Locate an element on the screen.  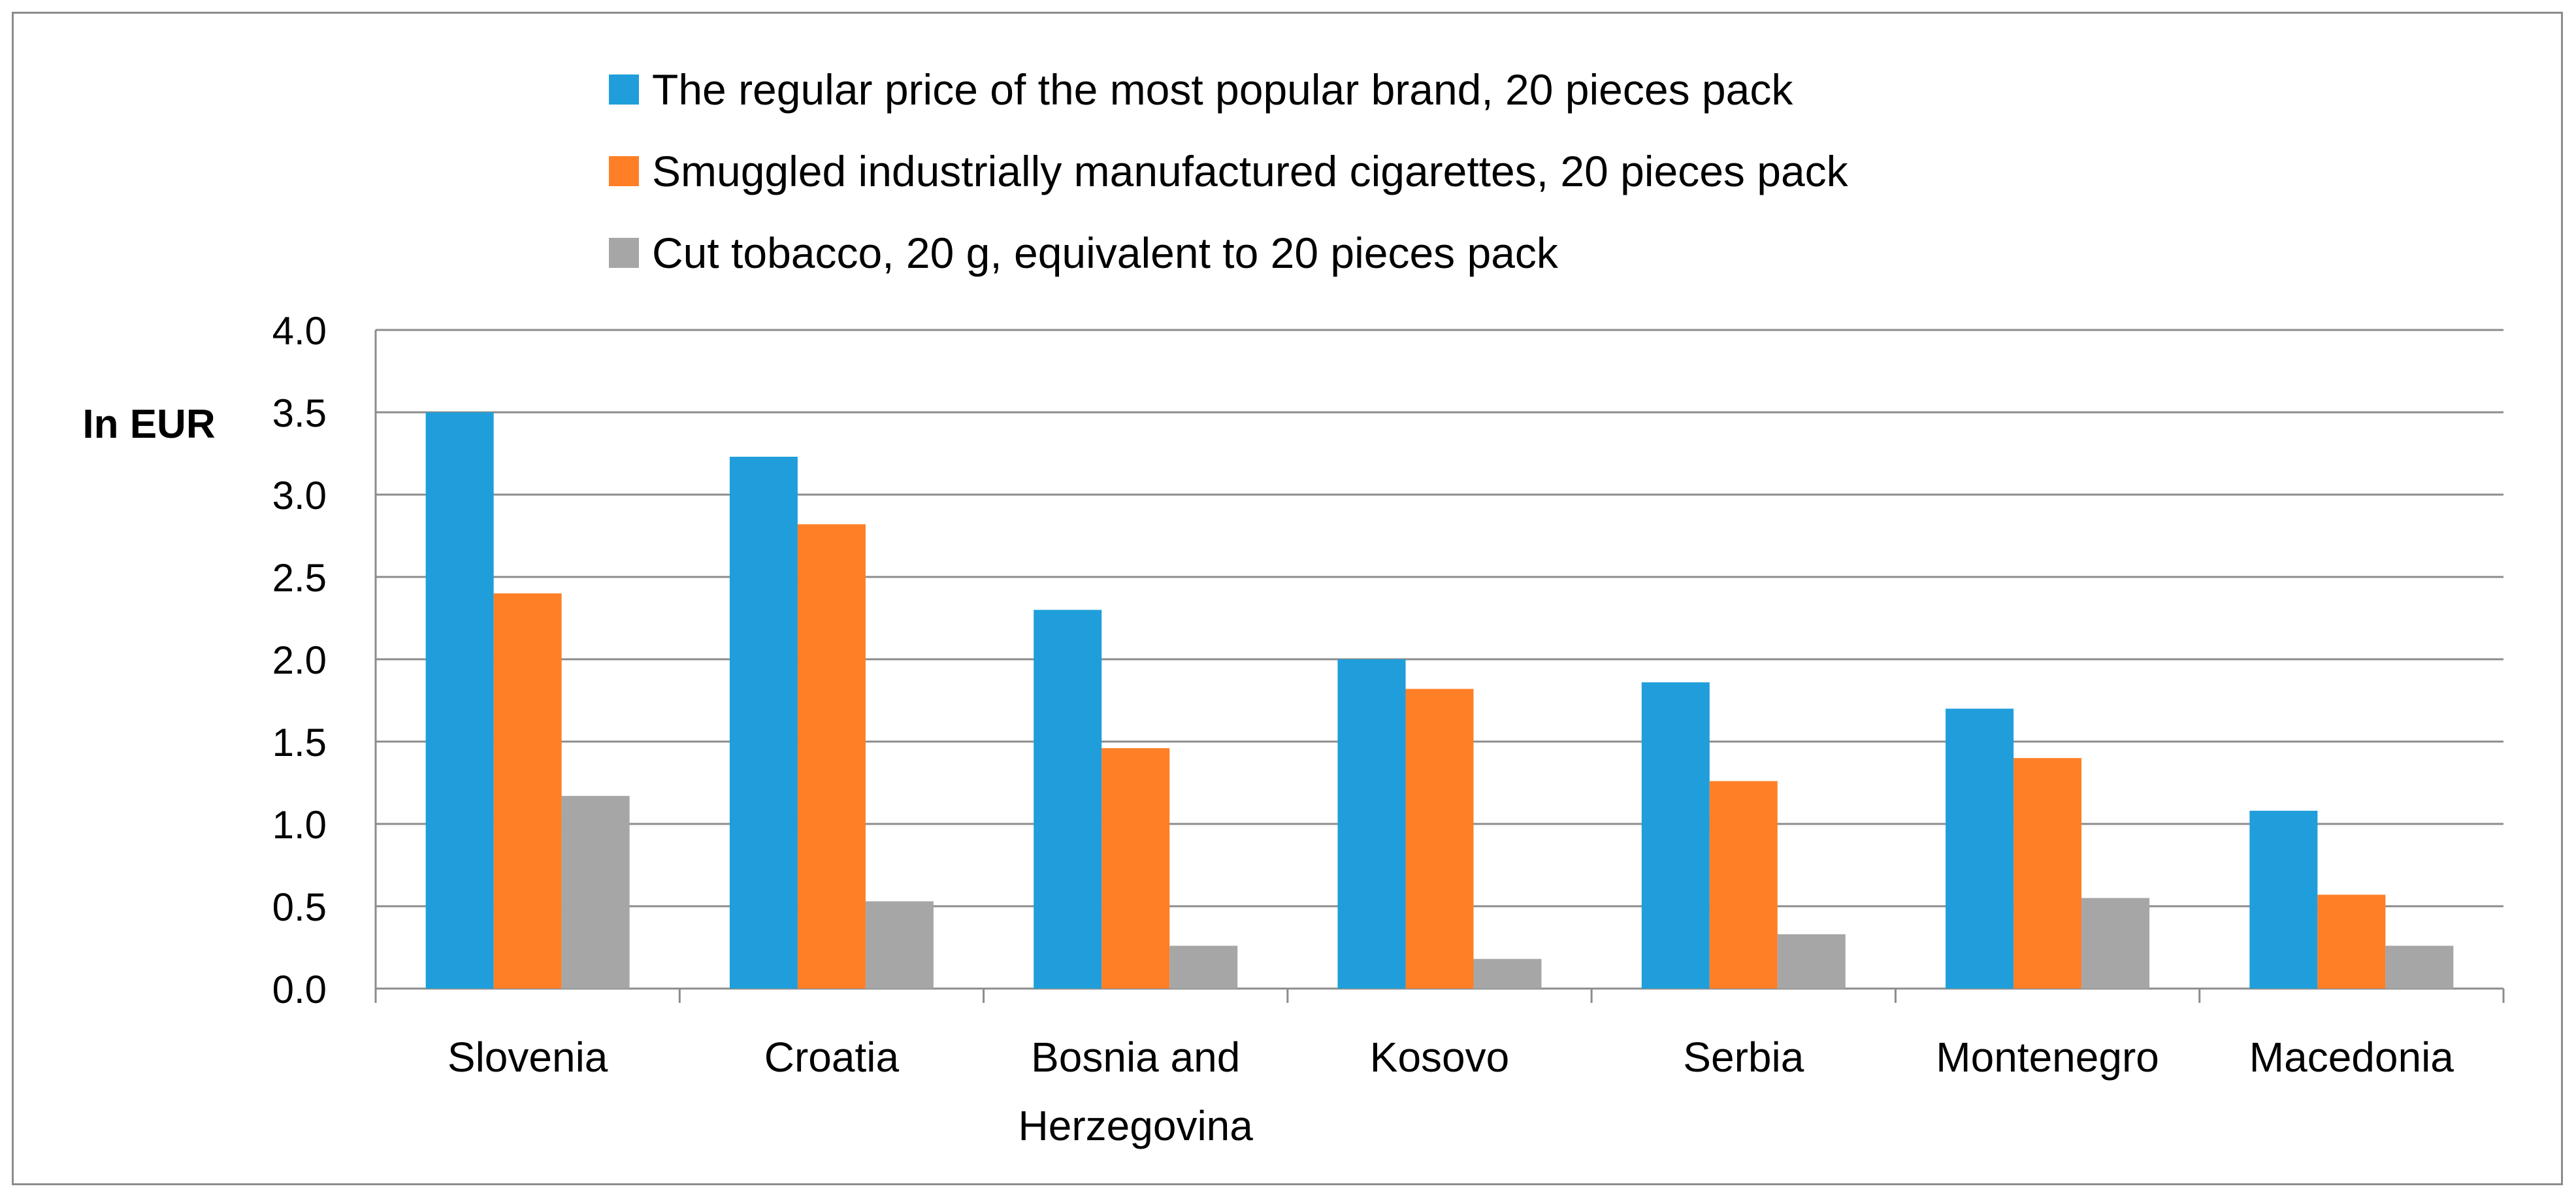
y-tick-label: 0.5 is located at coordinates (299, 907).